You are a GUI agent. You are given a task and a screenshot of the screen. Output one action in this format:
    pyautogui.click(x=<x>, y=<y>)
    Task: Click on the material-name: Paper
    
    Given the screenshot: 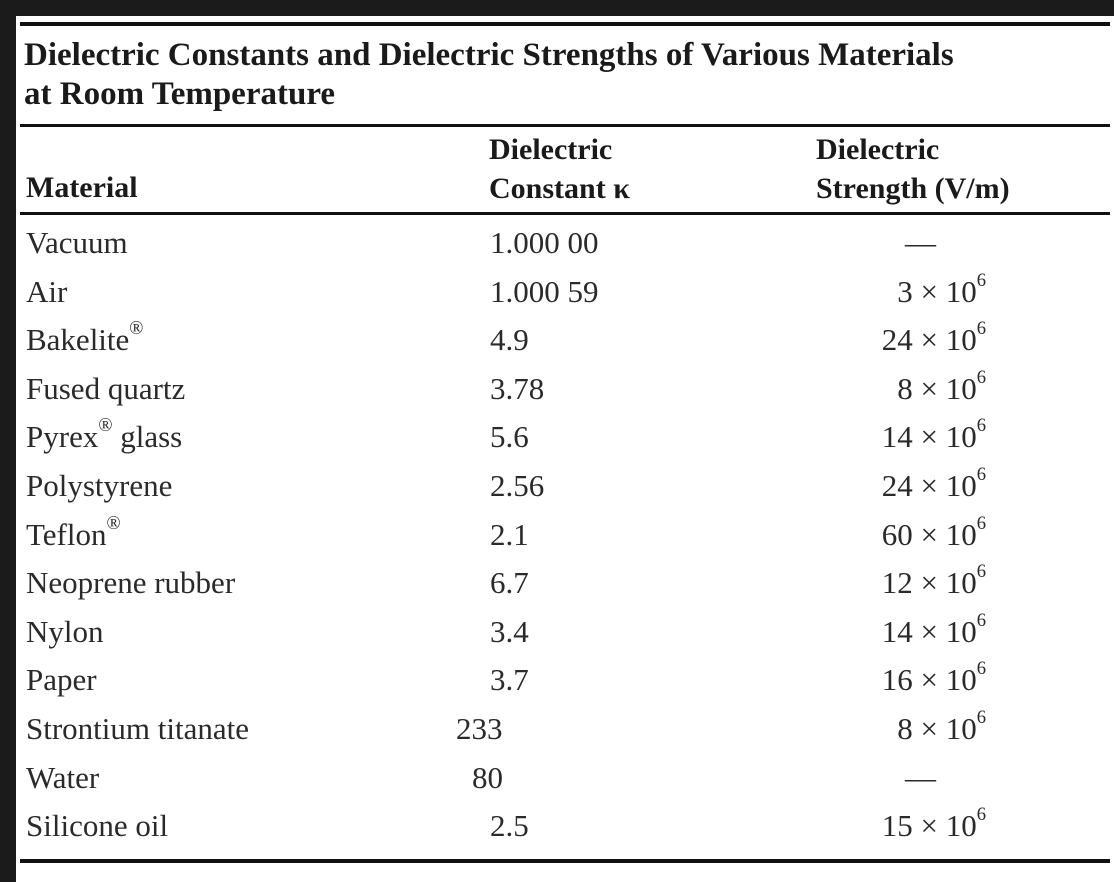 What is the action you would take?
    pyautogui.click(x=61, y=680)
    